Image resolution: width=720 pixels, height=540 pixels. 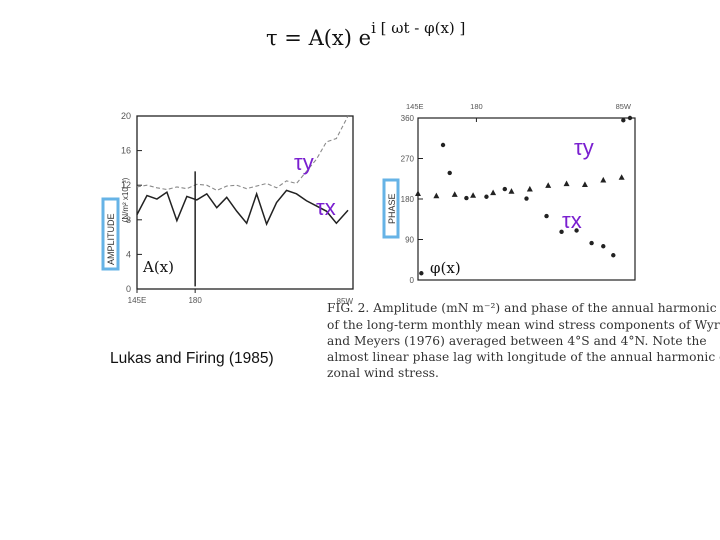 I want to click on amplitude-plot-frame, so click(x=245, y=202).